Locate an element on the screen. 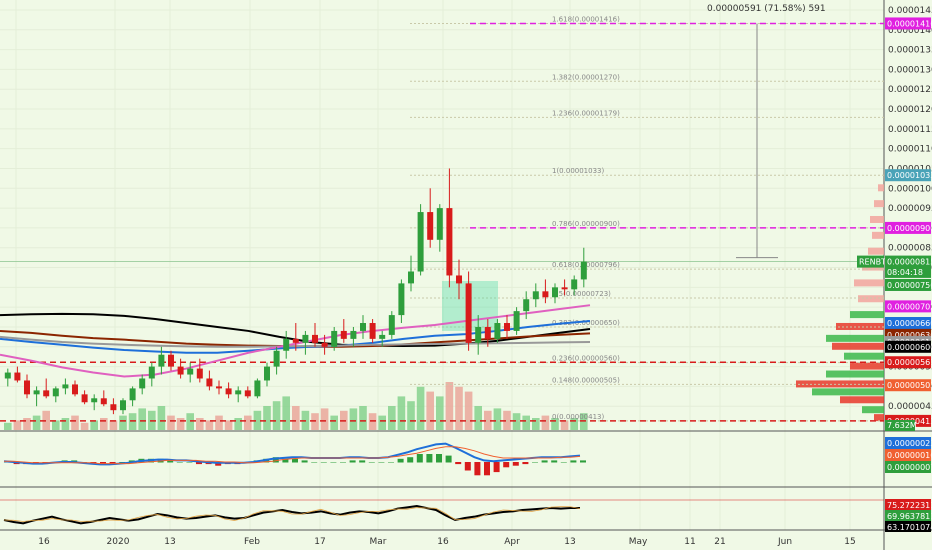  price-tag-text: 0.00001416 is located at coordinates (909, 23).